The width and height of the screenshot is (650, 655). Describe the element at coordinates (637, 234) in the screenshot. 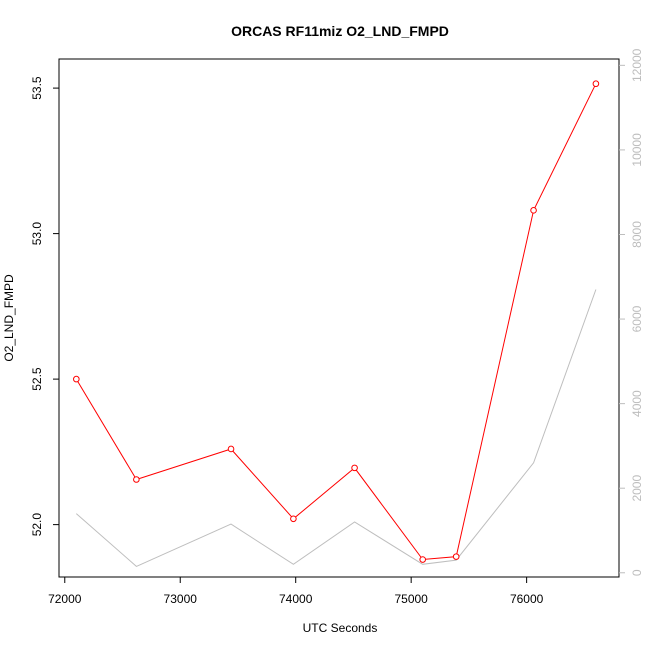

I see `right-axis-tick-label: 8000` at that location.